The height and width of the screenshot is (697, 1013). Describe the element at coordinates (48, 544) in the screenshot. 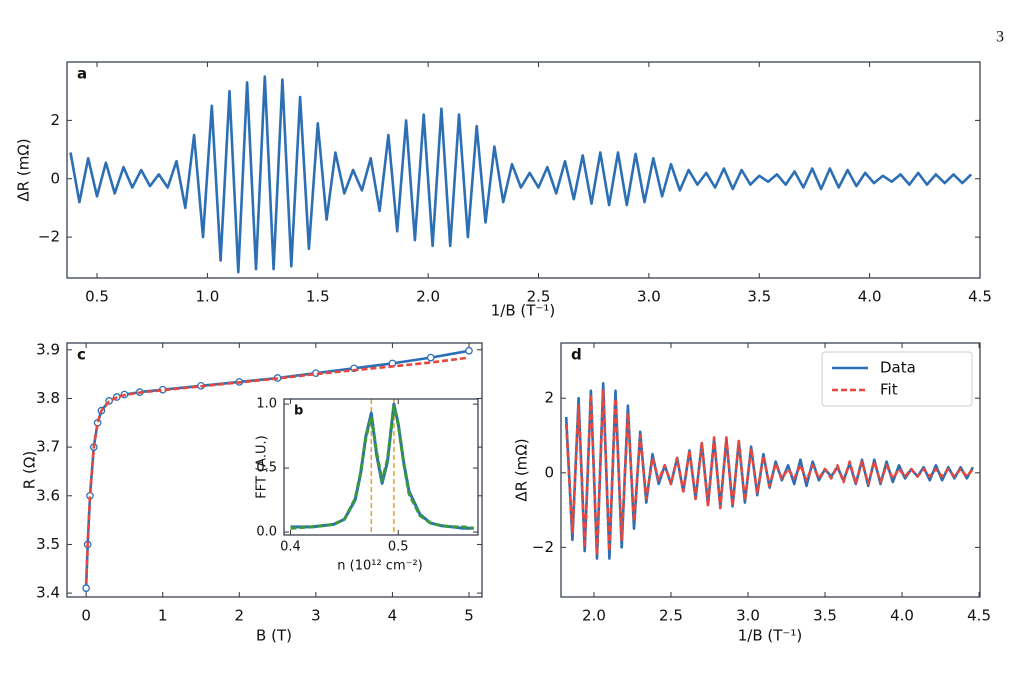

I see `y-tick-label: 3.5` at that location.